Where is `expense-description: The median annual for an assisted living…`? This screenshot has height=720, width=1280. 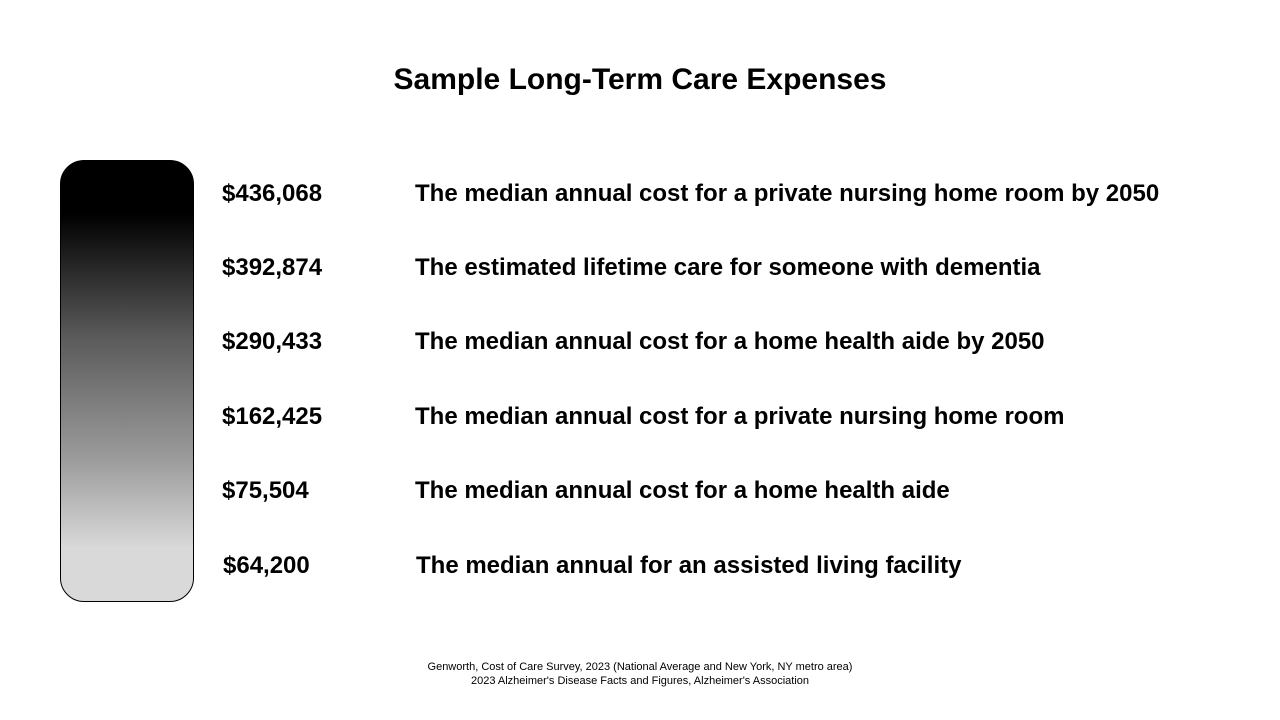 expense-description: The median annual for an assisted living… is located at coordinates (689, 565).